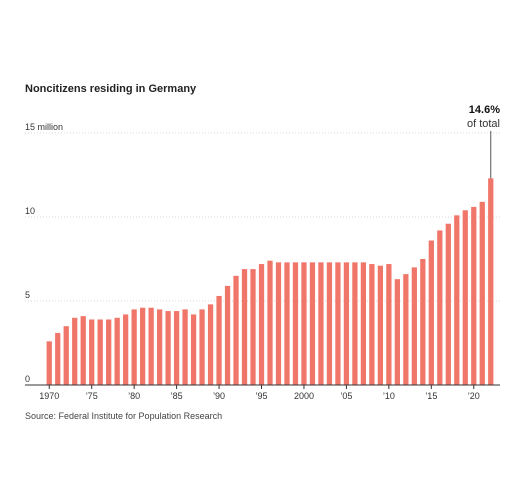 The height and width of the screenshot is (484, 525). Describe the element at coordinates (484, 110) in the screenshot. I see `annotation-value: 14.6%` at that location.